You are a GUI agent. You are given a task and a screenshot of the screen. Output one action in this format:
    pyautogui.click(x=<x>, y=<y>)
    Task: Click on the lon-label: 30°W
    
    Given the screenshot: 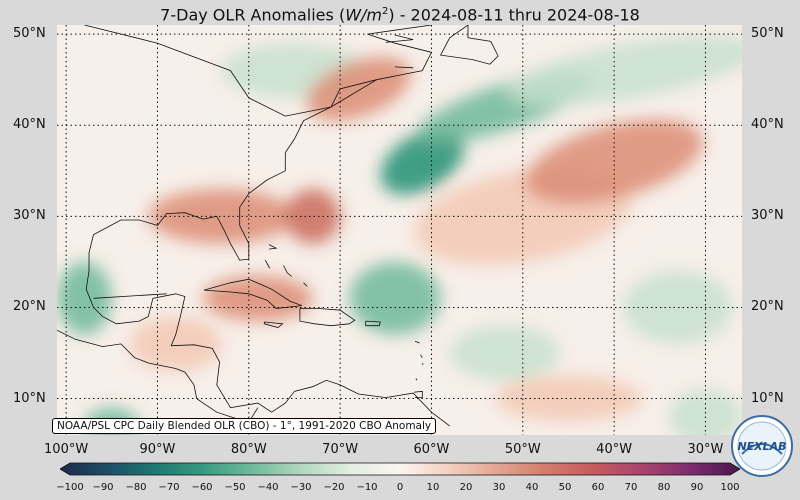 What is the action you would take?
    pyautogui.click(x=705, y=449)
    